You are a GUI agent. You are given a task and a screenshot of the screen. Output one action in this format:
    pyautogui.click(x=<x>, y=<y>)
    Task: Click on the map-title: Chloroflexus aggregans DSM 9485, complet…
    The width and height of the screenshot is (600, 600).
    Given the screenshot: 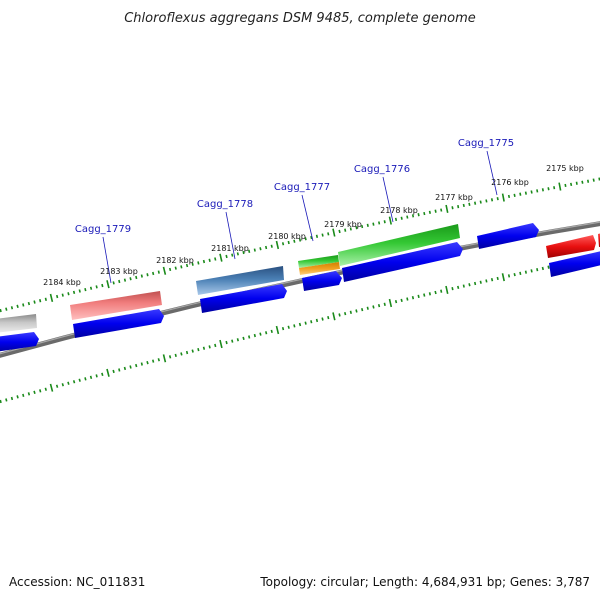 What is the action you would take?
    pyautogui.click(x=300, y=18)
    